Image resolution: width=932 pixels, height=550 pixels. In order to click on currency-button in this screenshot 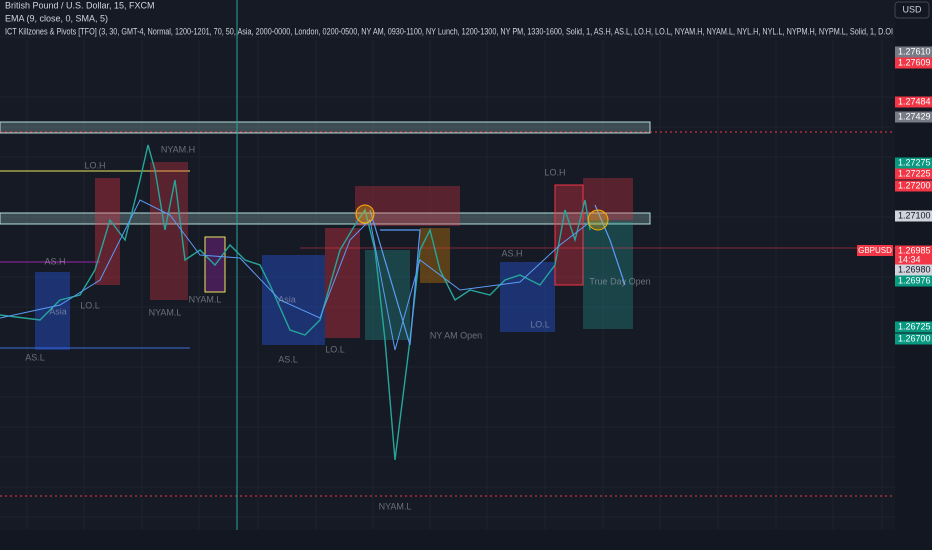, I will do `click(912, 10)`.